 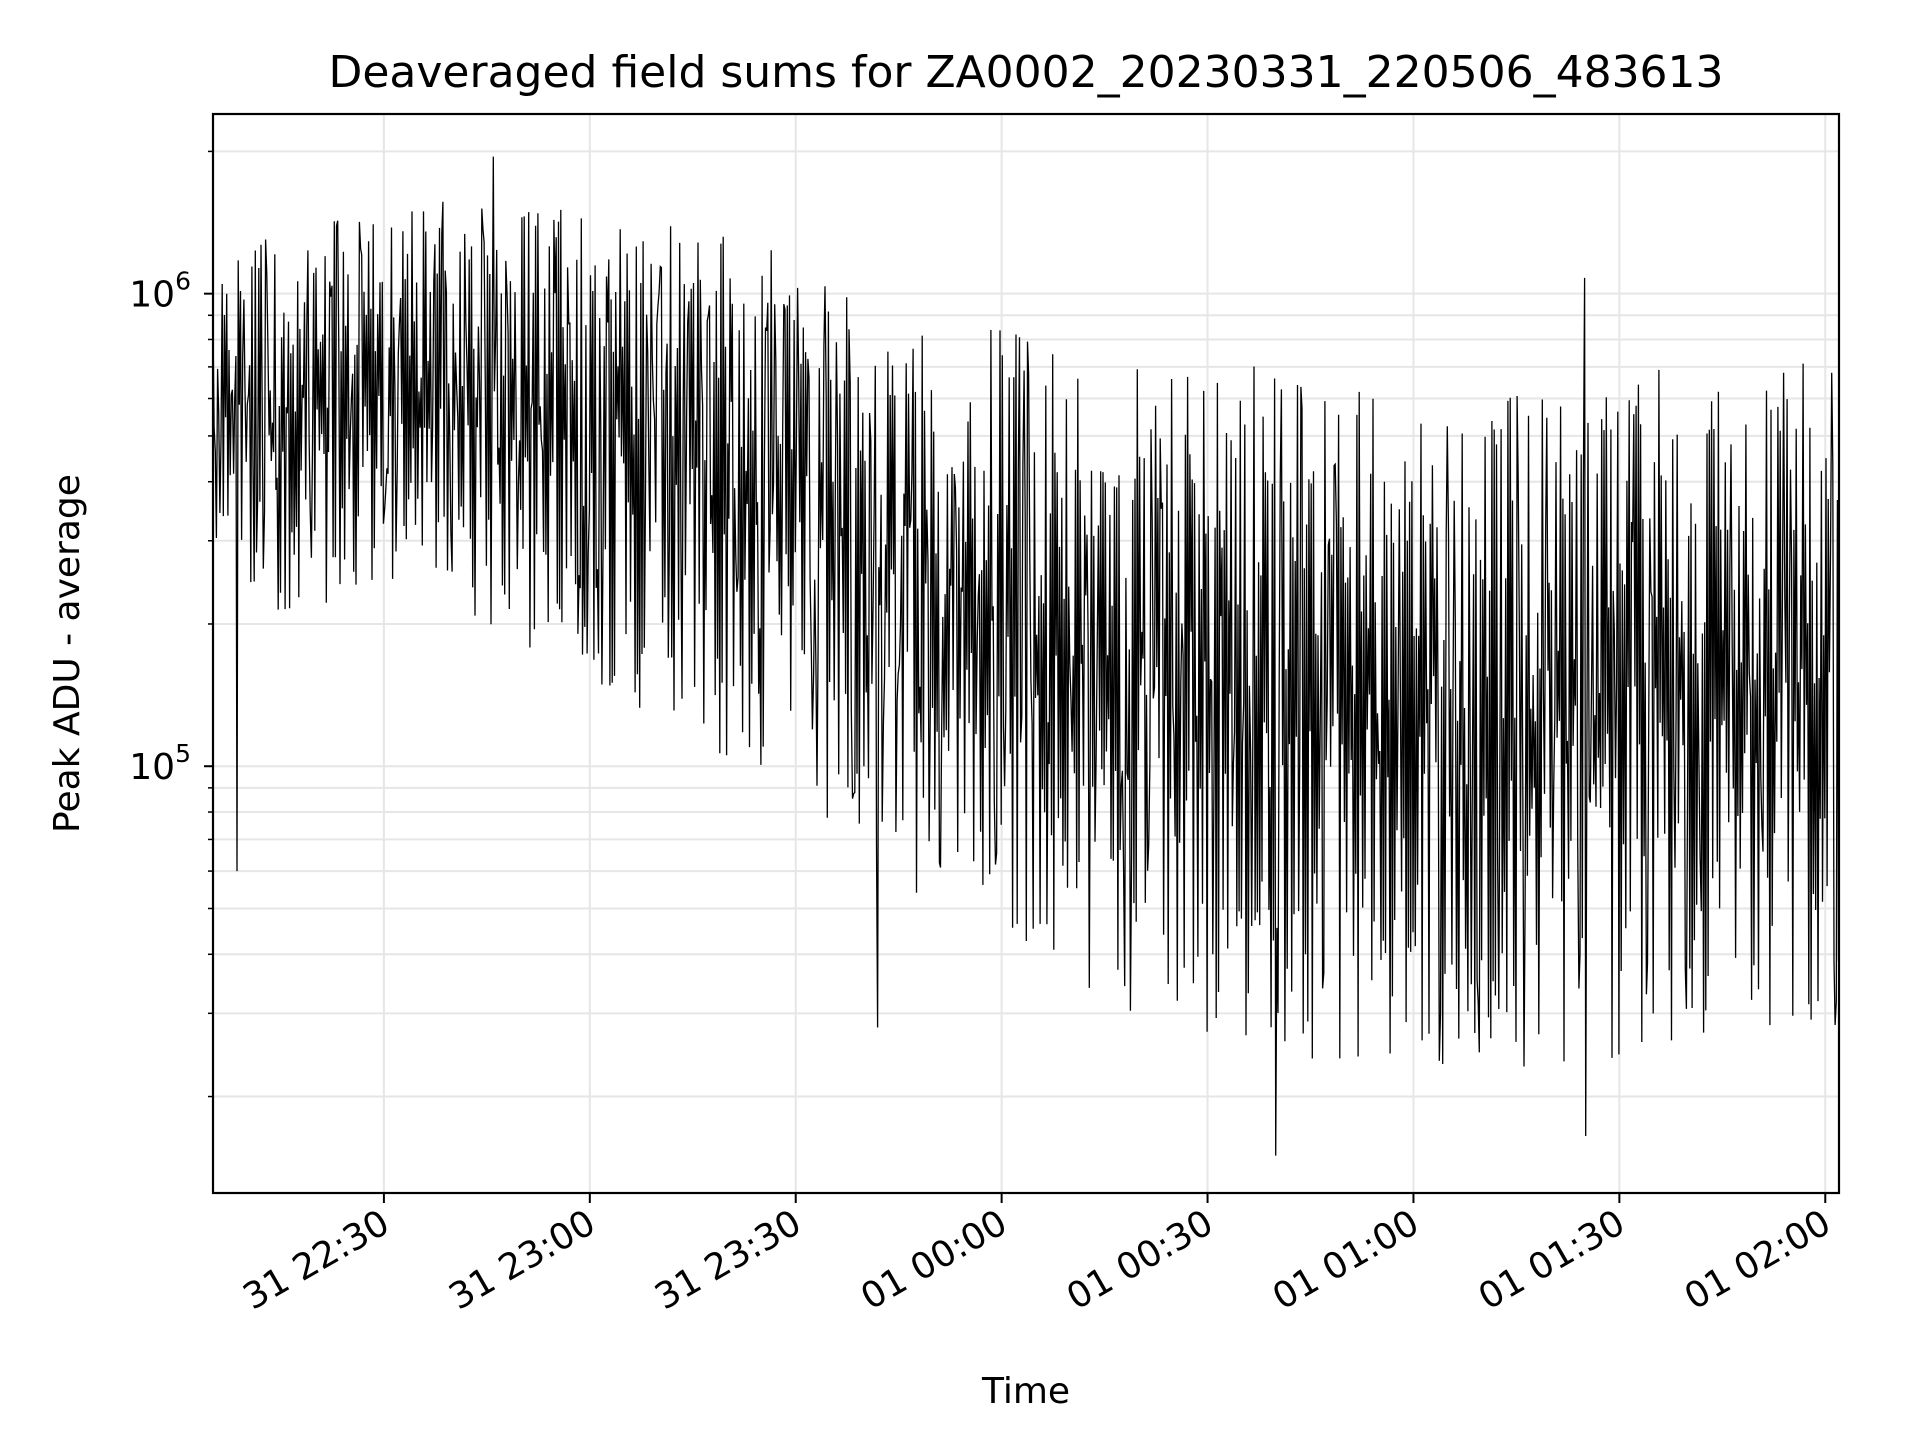 I want to click on y-tick-label: 10⁶, so click(x=160, y=291).